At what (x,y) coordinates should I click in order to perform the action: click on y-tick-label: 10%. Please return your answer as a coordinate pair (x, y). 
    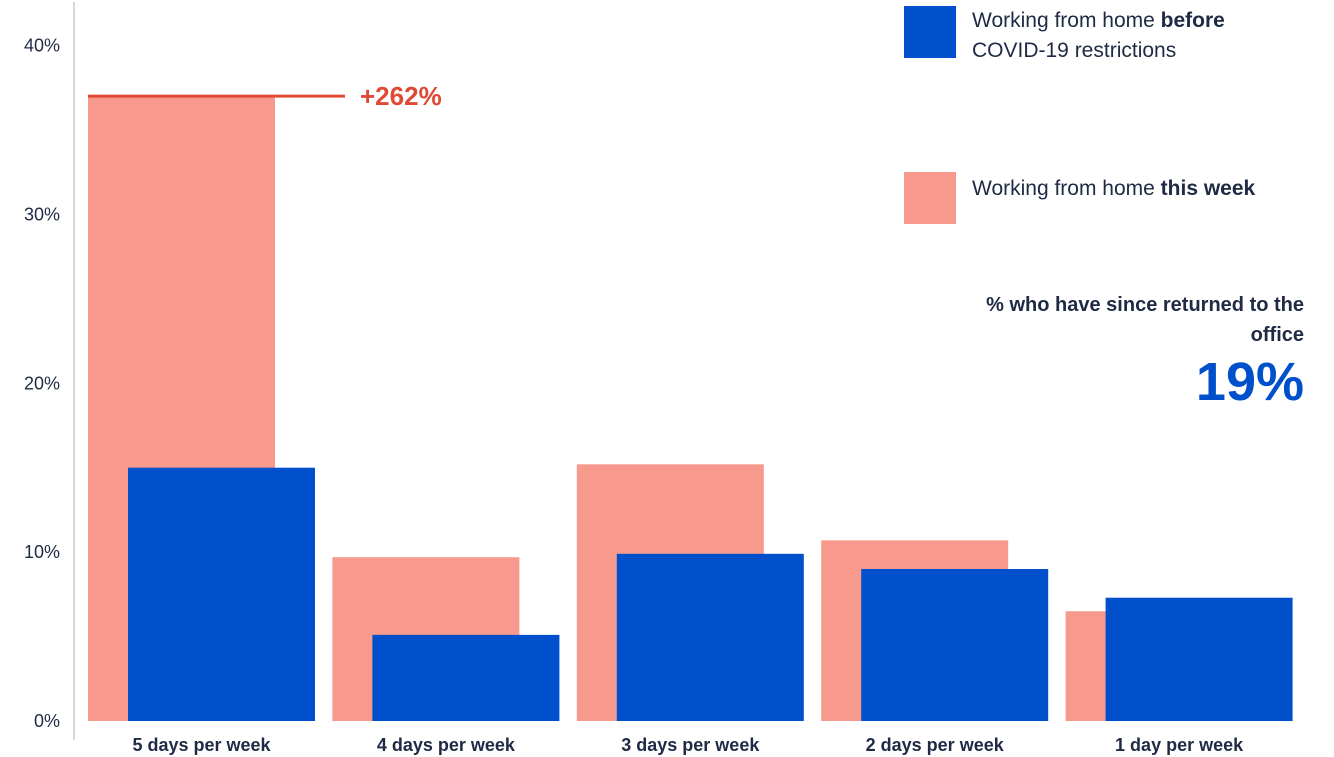
    Looking at the image, I should click on (42, 552).